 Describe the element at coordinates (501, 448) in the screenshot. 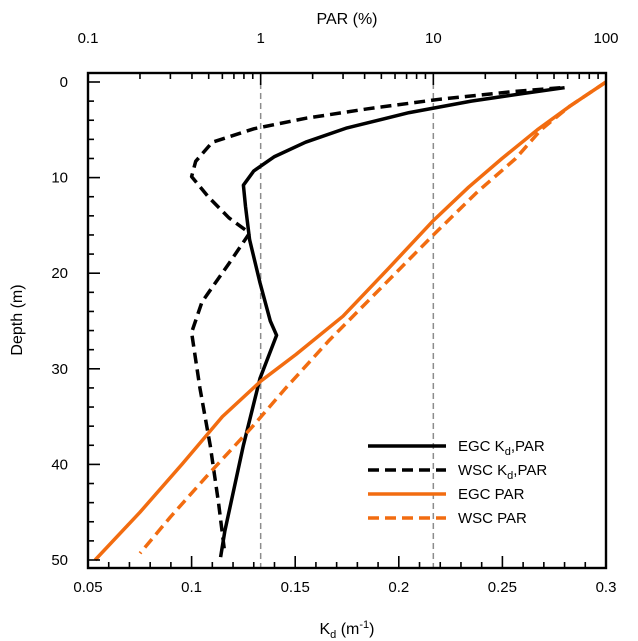

I see `legend-label: EGC Kd,PAR` at that location.